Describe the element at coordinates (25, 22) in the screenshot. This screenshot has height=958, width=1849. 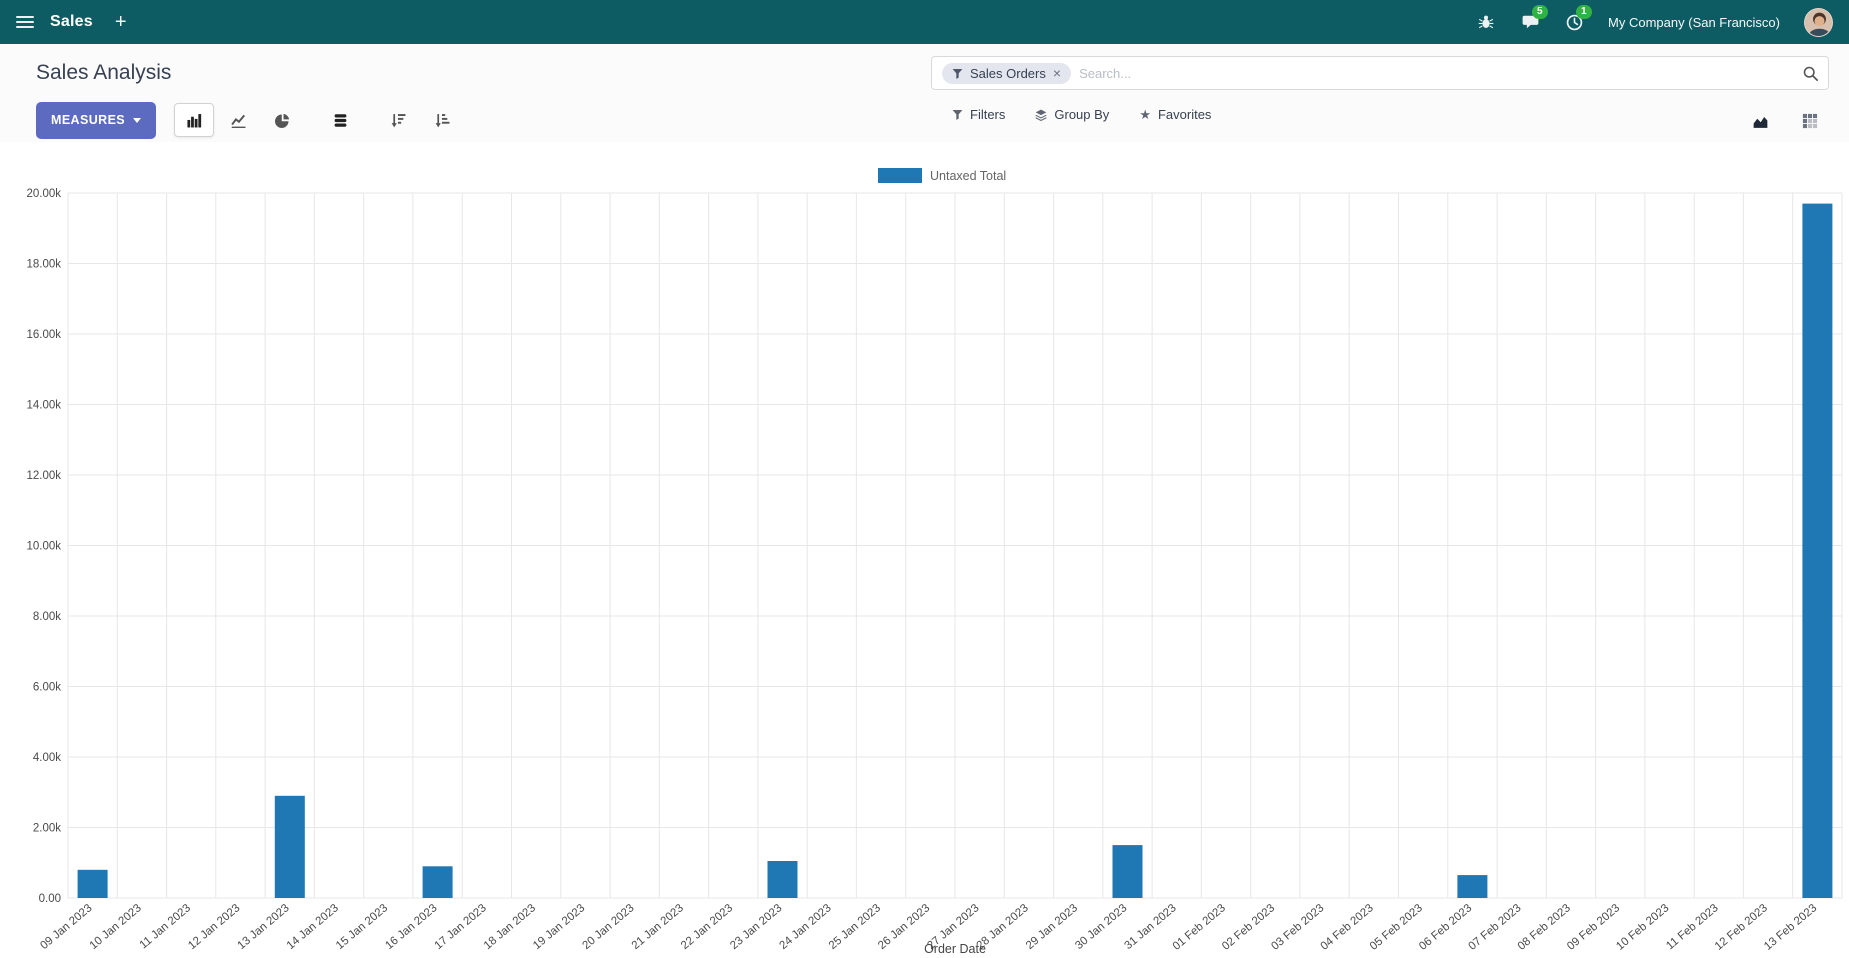
I see `apps-menu-icon` at that location.